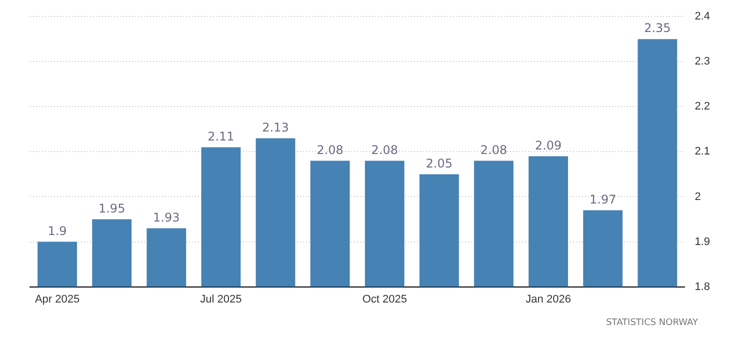 The image size is (730, 340). Describe the element at coordinates (57, 299) in the screenshot. I see `x-tick-label: Apr 2025` at that location.